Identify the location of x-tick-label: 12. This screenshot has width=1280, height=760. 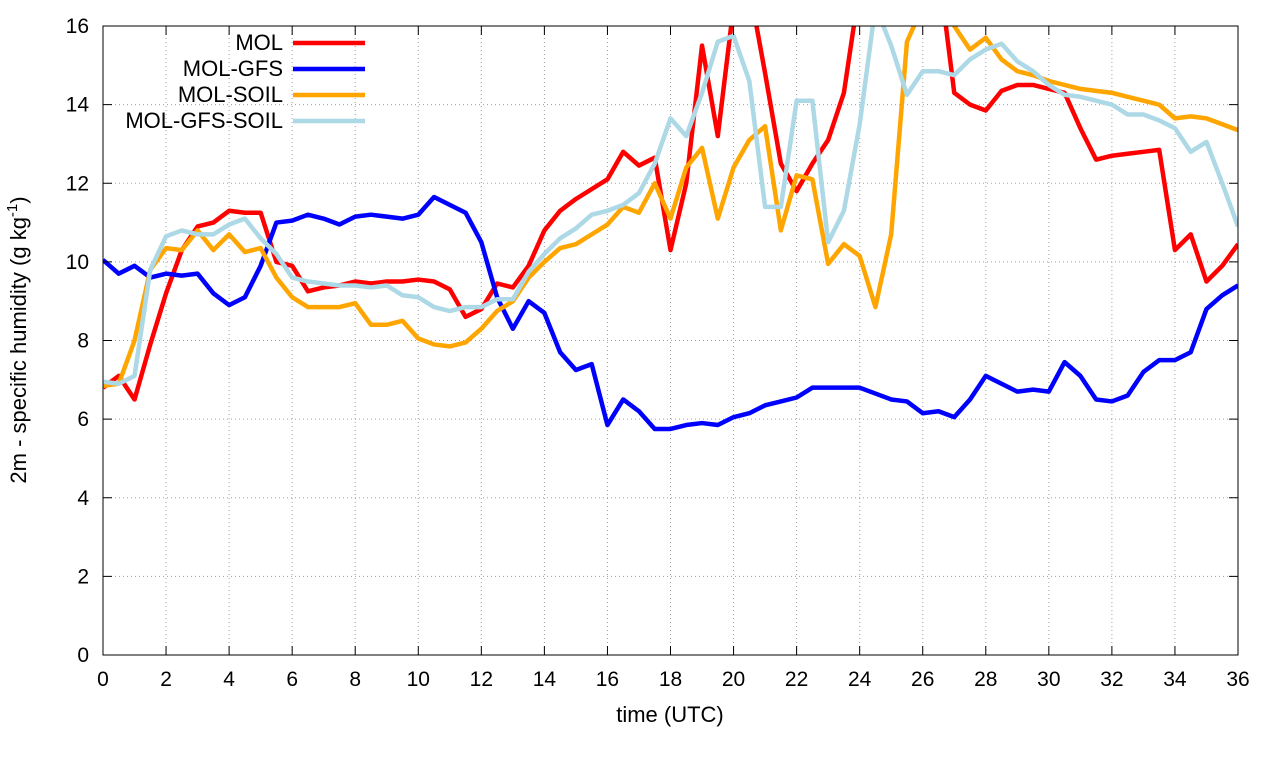
(481, 679).